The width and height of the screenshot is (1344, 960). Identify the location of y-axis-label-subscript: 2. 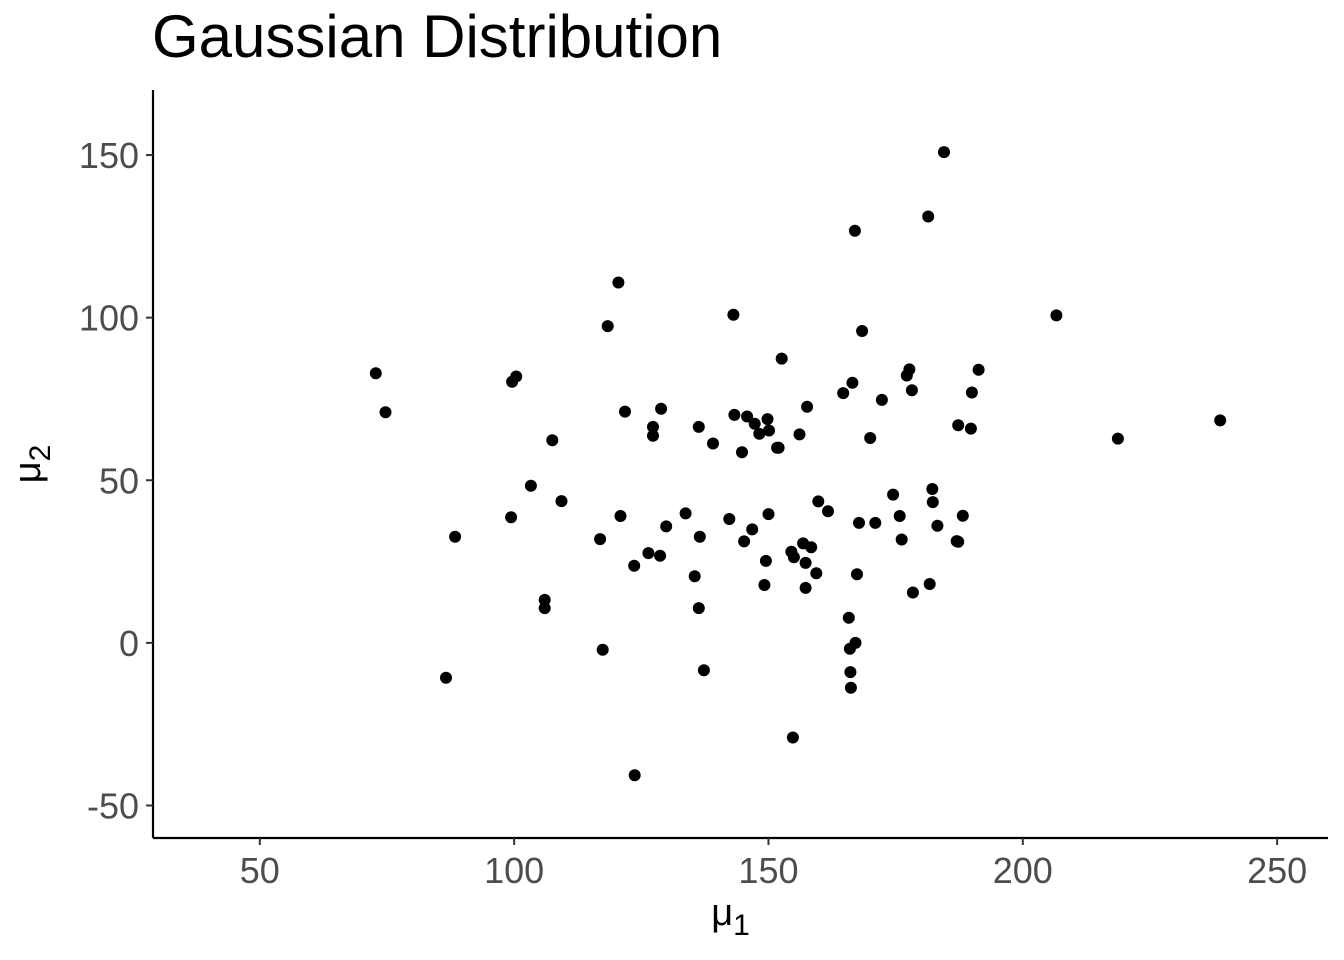
(40, 453).